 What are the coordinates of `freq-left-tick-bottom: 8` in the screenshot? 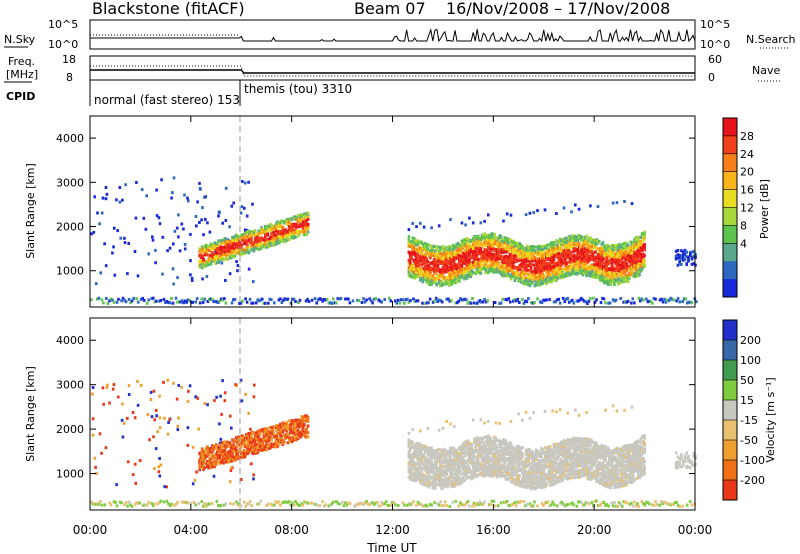 It's located at (69, 77).